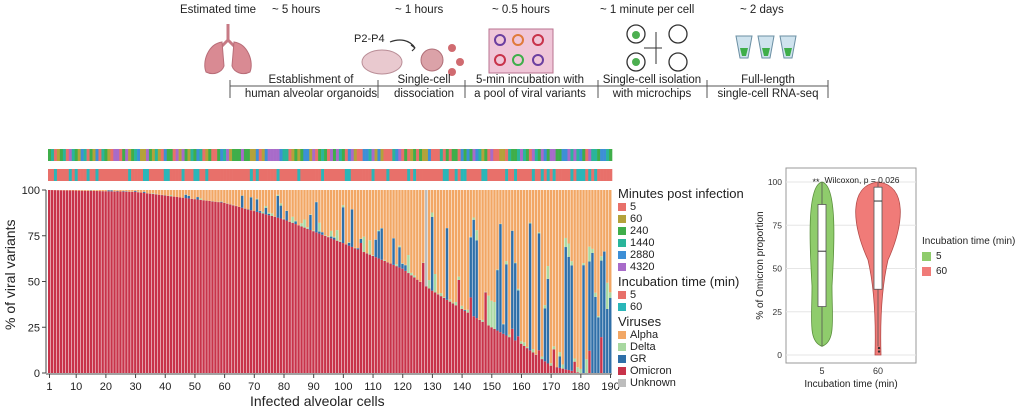 This screenshot has height=417, width=1024. Describe the element at coordinates (636, 307) in the screenshot. I see `legend-label: 60` at that location.